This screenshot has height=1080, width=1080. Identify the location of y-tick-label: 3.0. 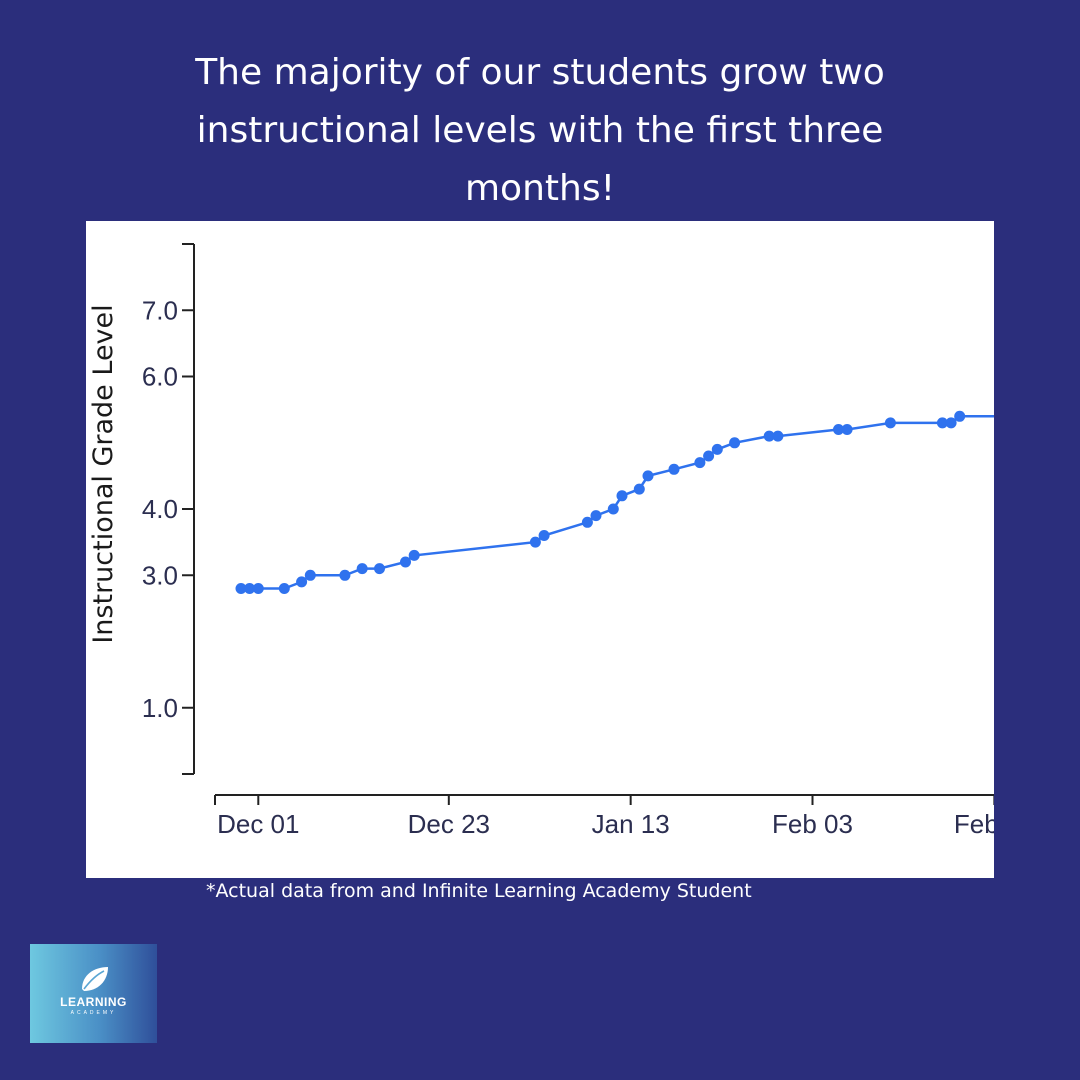
(160, 575).